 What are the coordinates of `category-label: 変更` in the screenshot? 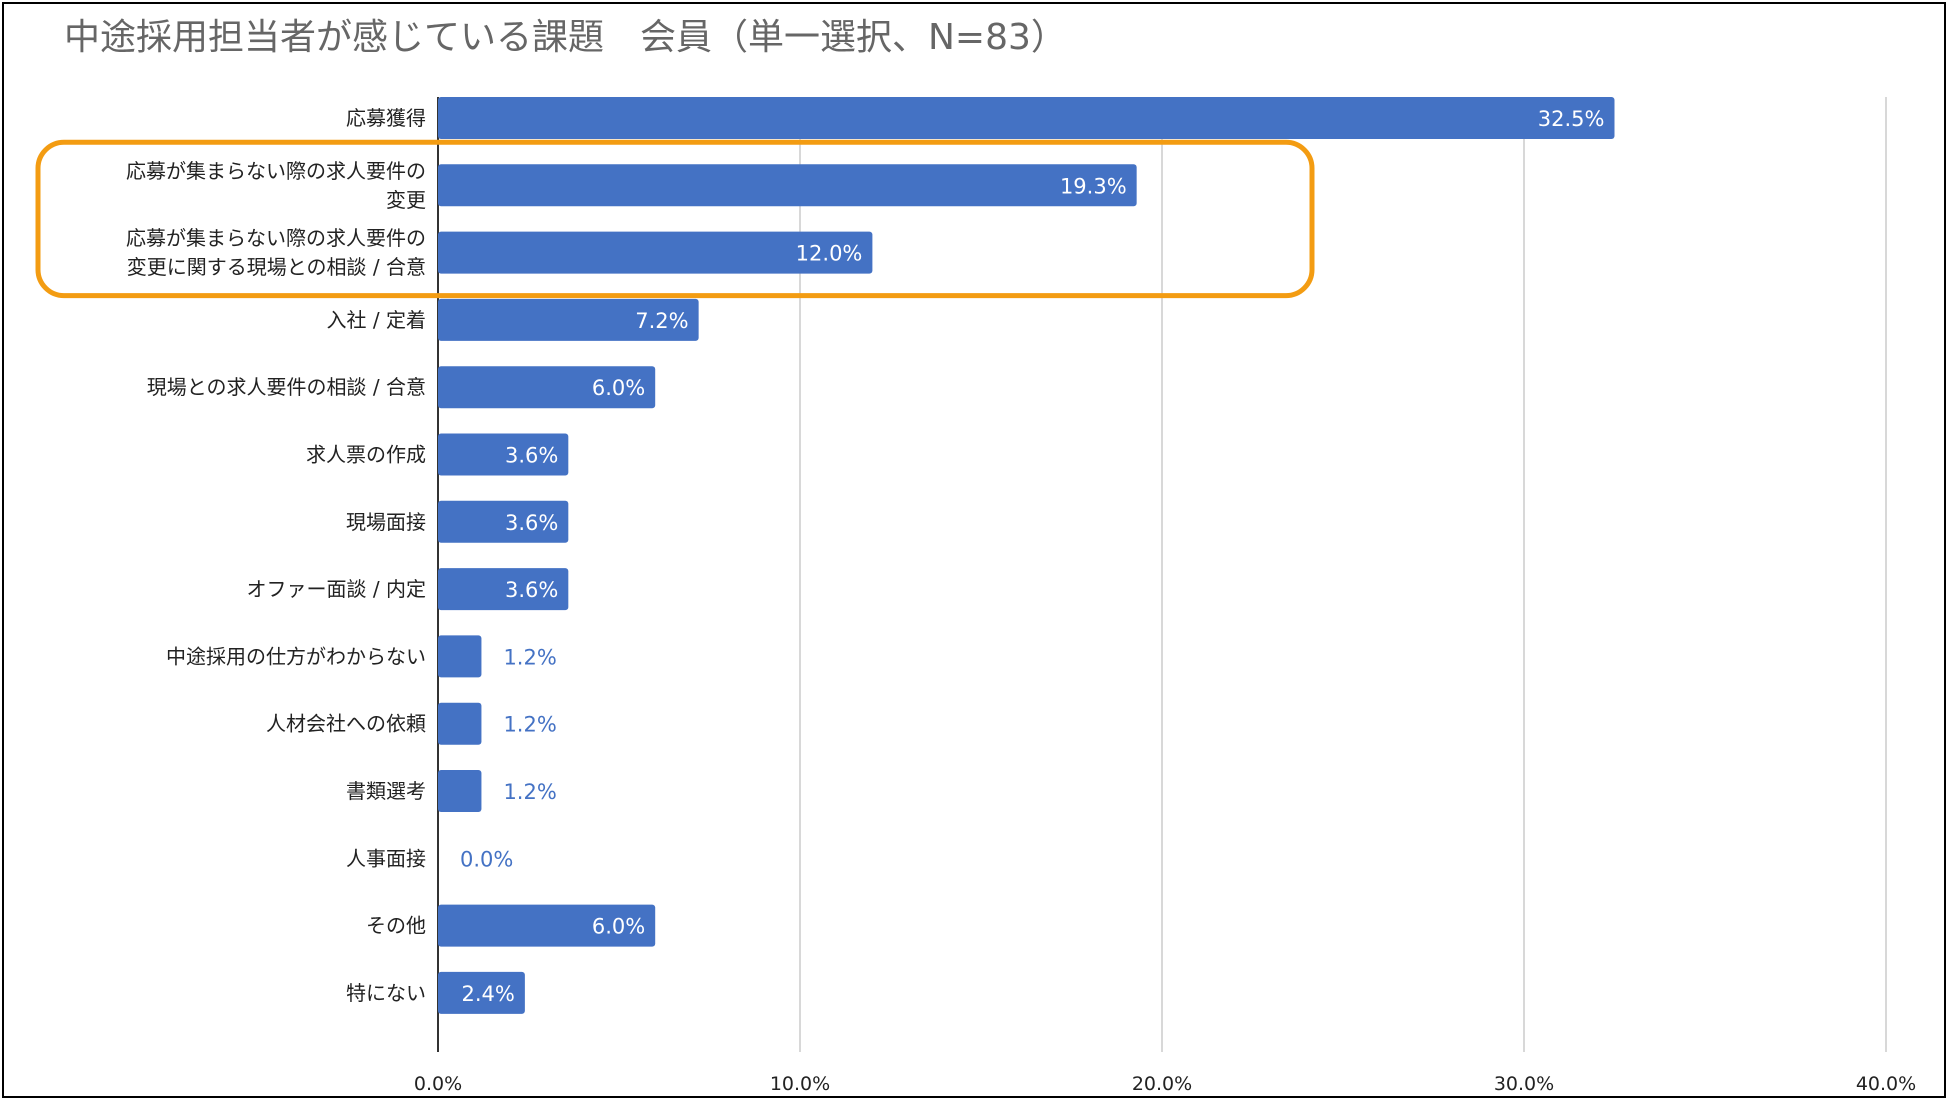 It's located at (406, 200).